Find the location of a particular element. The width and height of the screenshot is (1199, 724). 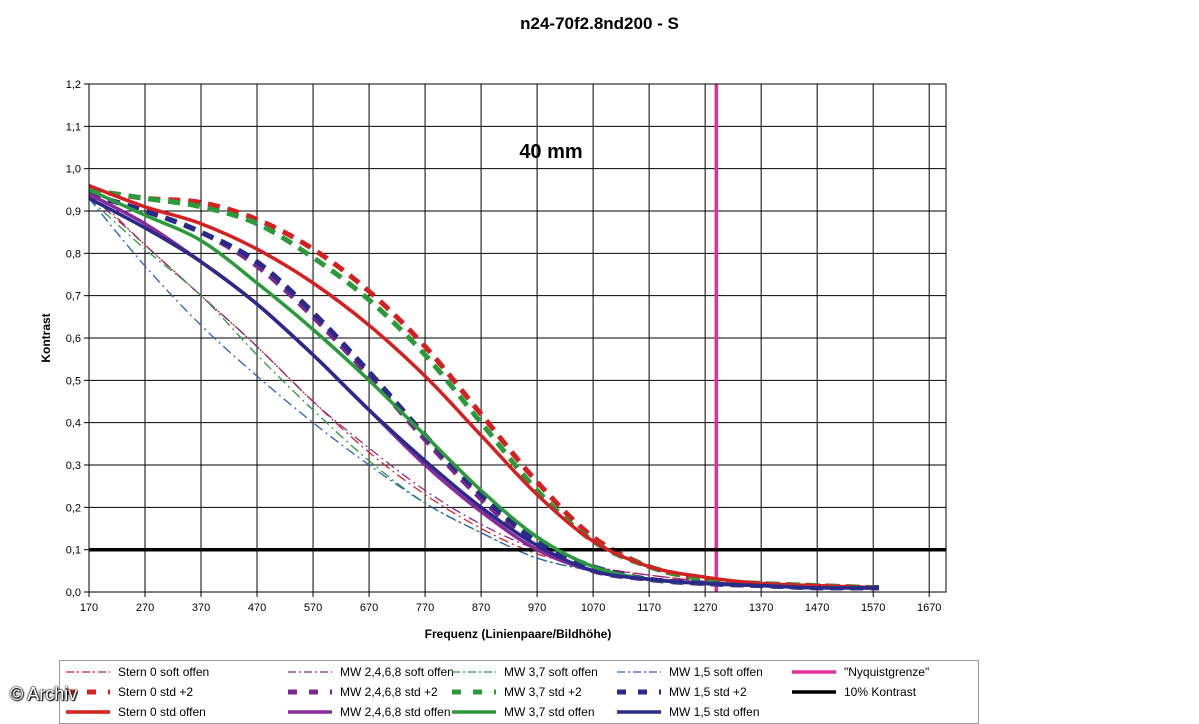

legend-label: MW 2,4,6,8 soft offen is located at coordinates (397, 672).